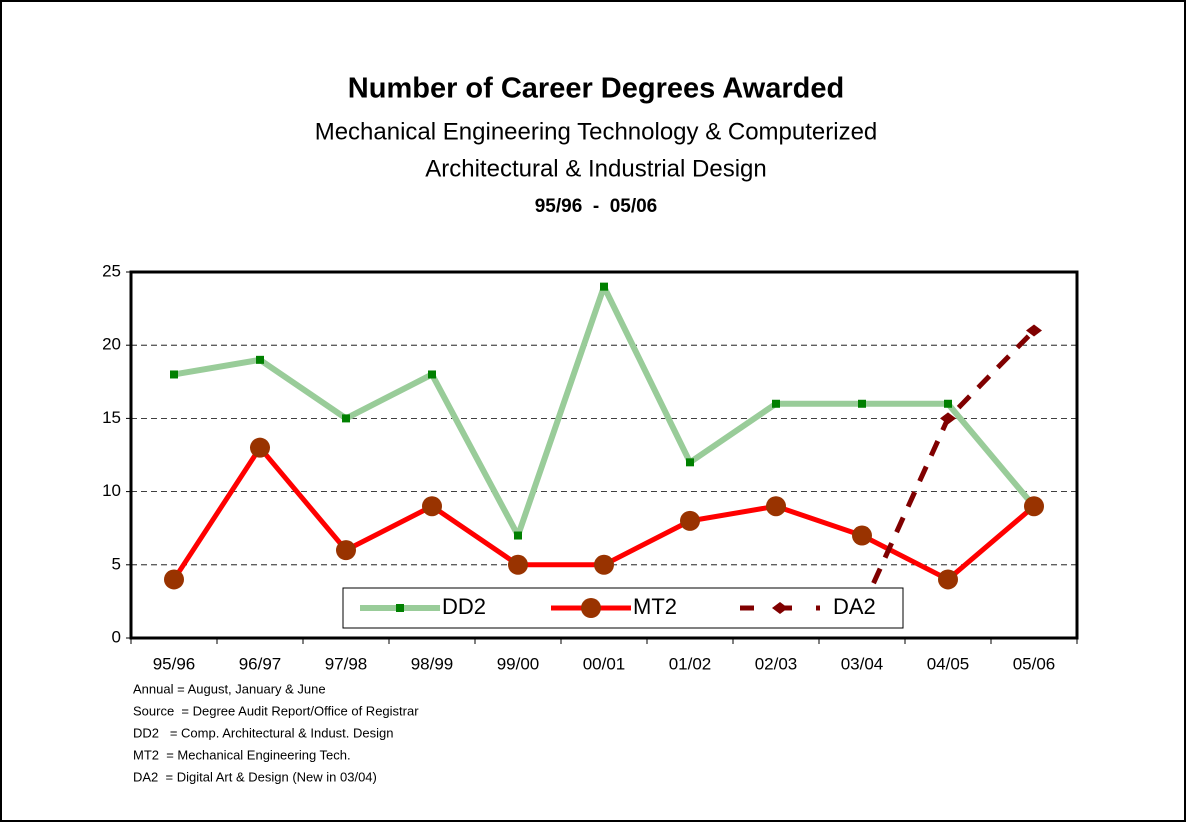 This screenshot has height=822, width=1186. What do you see at coordinates (260, 663) in the screenshot?
I see `x-tick-label: 96/97` at bounding box center [260, 663].